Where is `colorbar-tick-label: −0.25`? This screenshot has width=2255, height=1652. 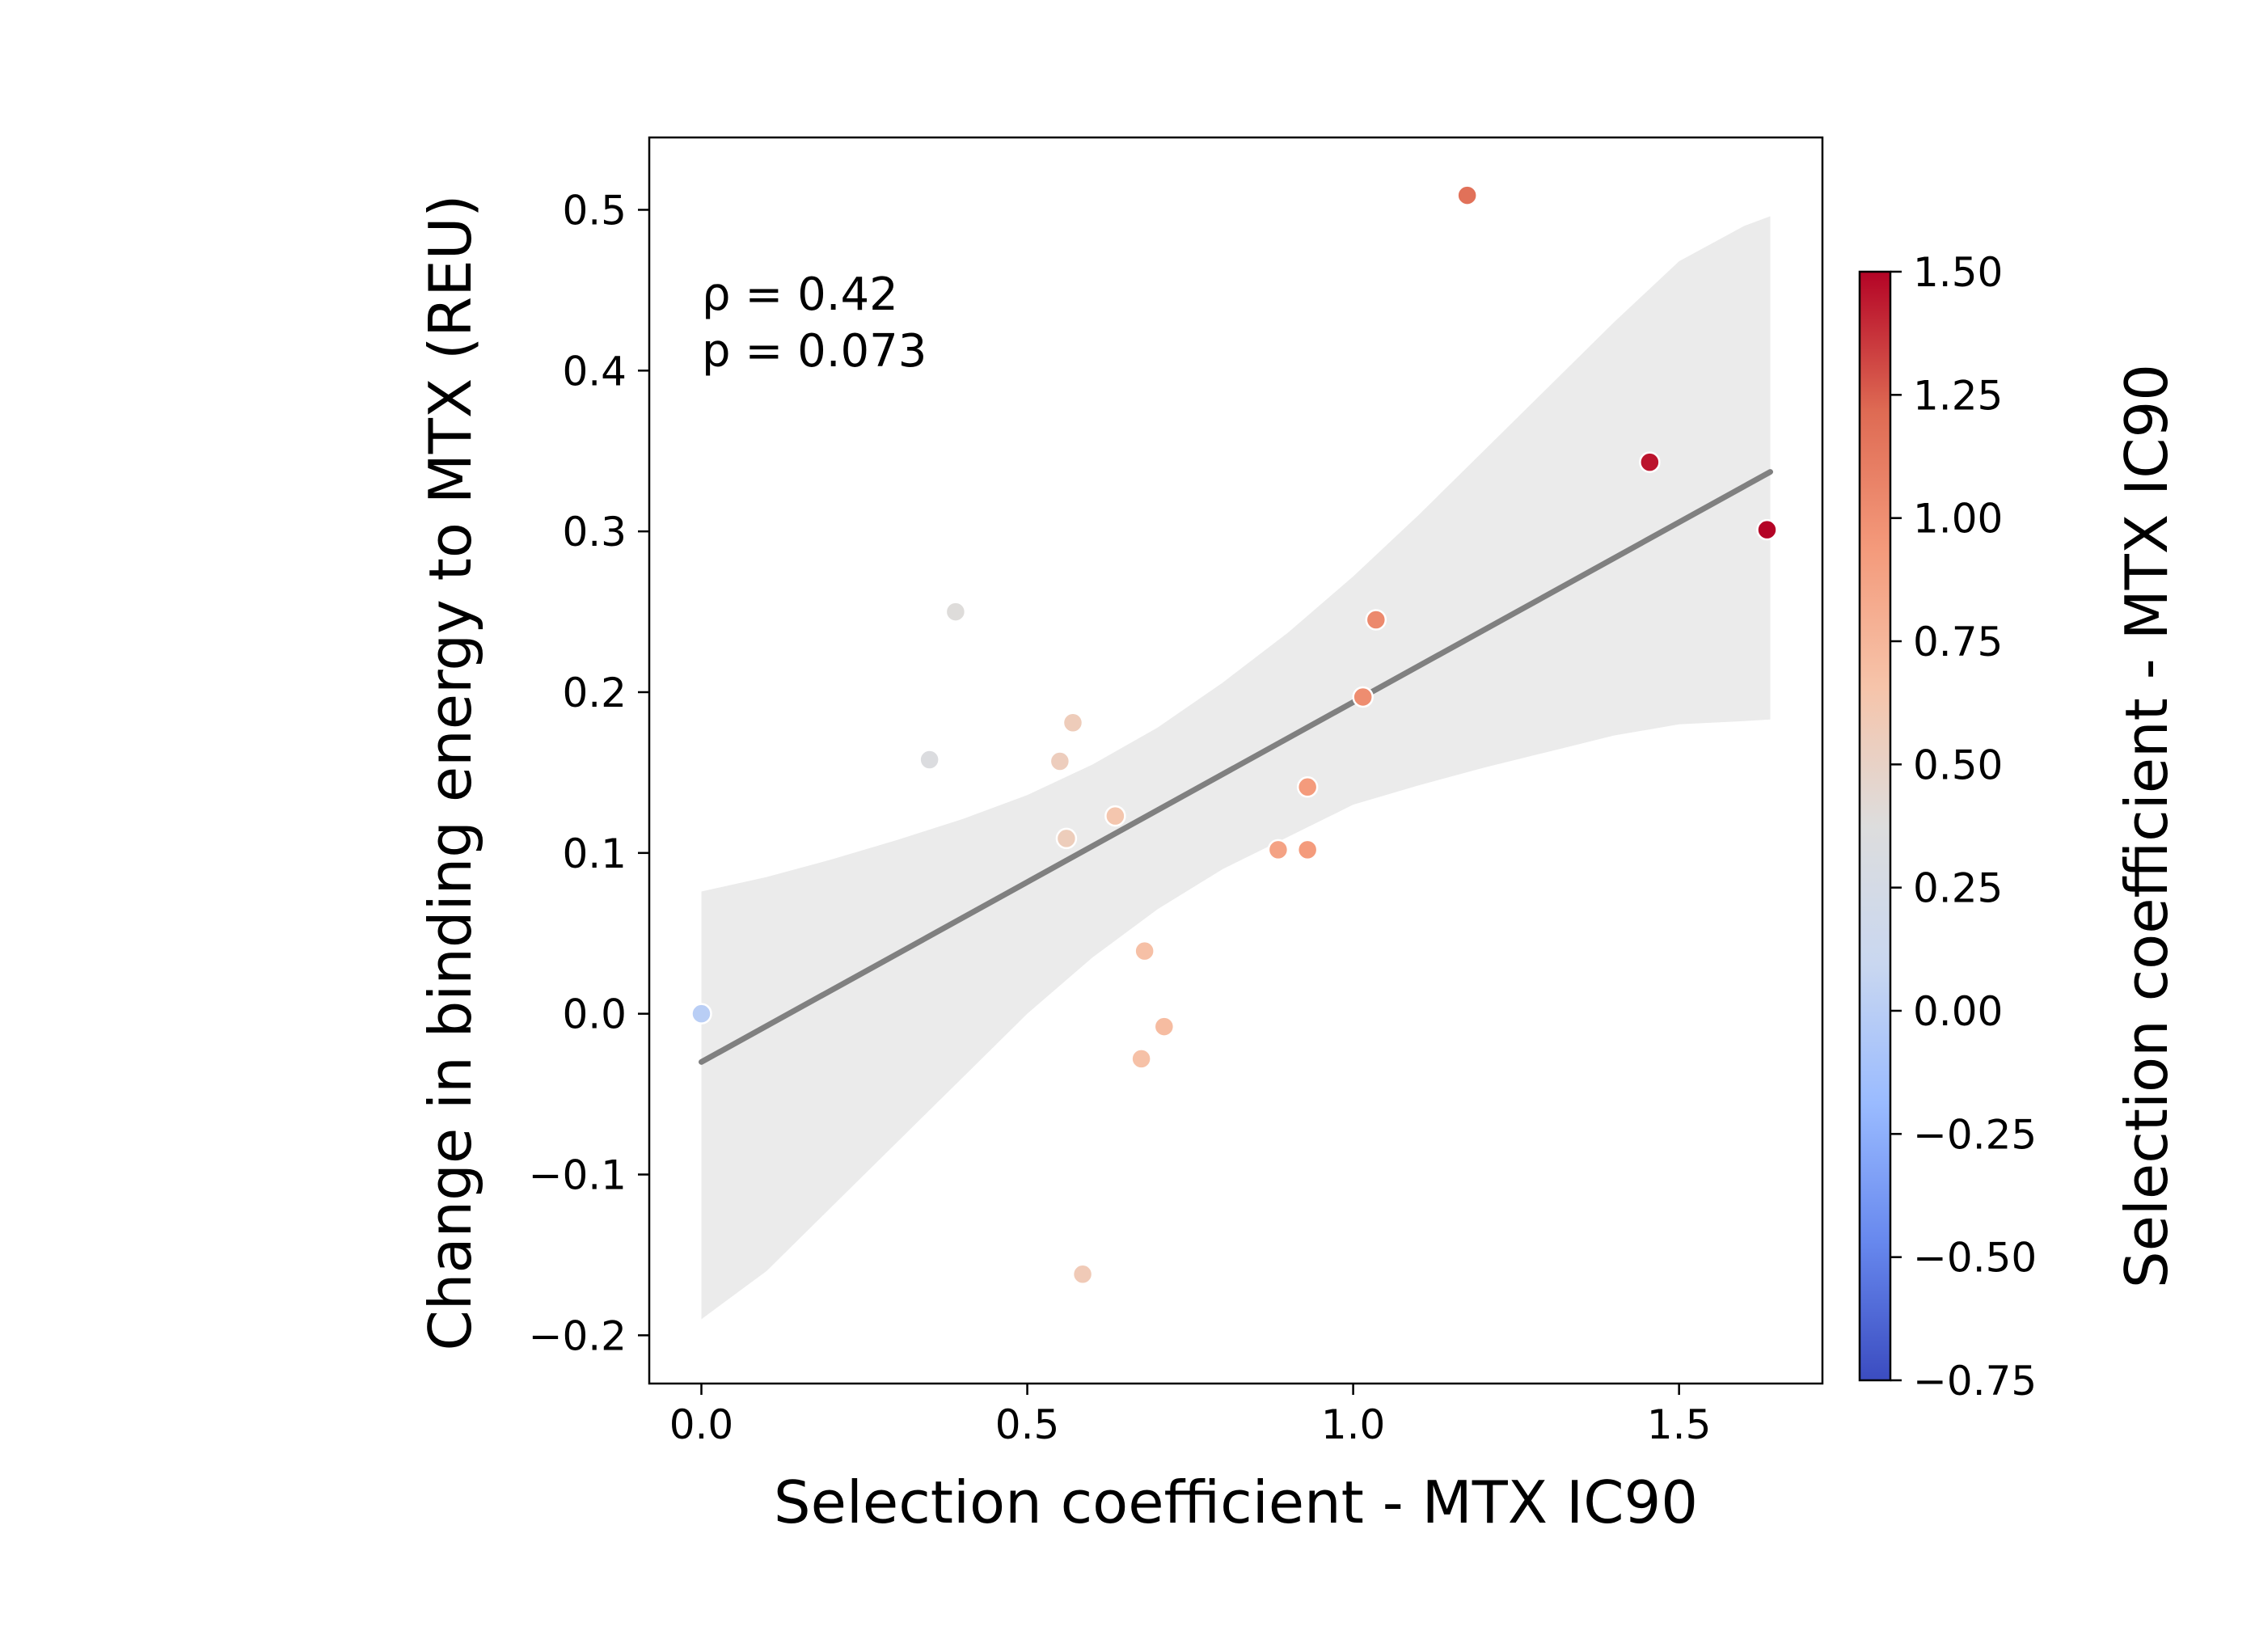 colorbar-tick-label: −0.25 is located at coordinates (1975, 1134).